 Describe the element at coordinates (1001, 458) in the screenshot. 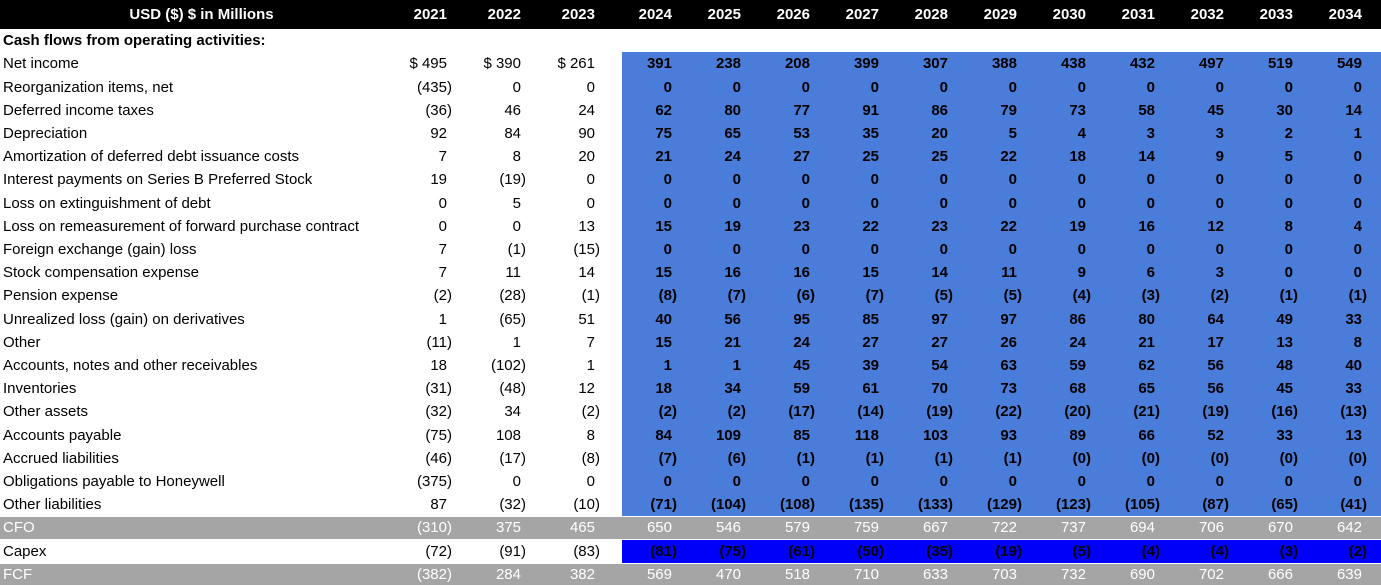

I see `value-cell-2029: (1)` at that location.